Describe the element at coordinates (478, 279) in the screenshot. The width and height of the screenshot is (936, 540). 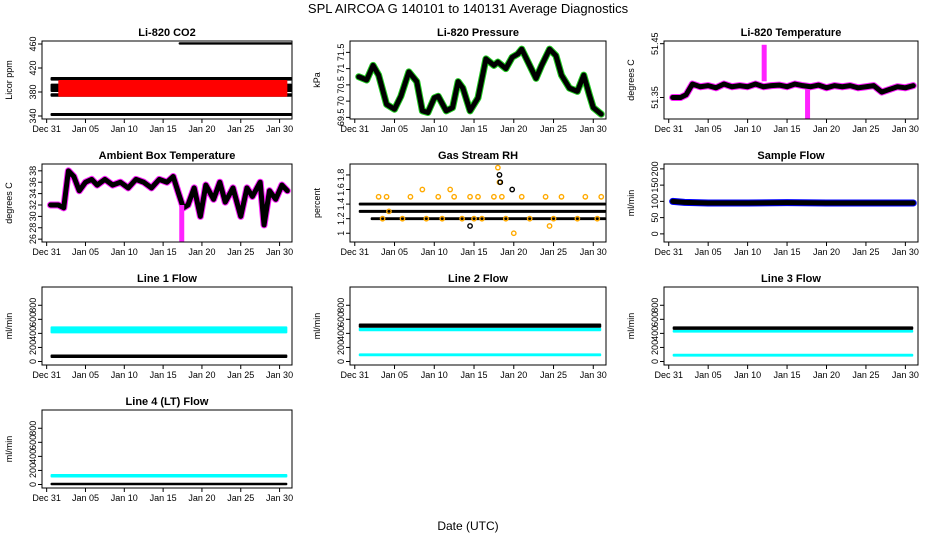
I see `panel-title: Line 2 Flow` at that location.